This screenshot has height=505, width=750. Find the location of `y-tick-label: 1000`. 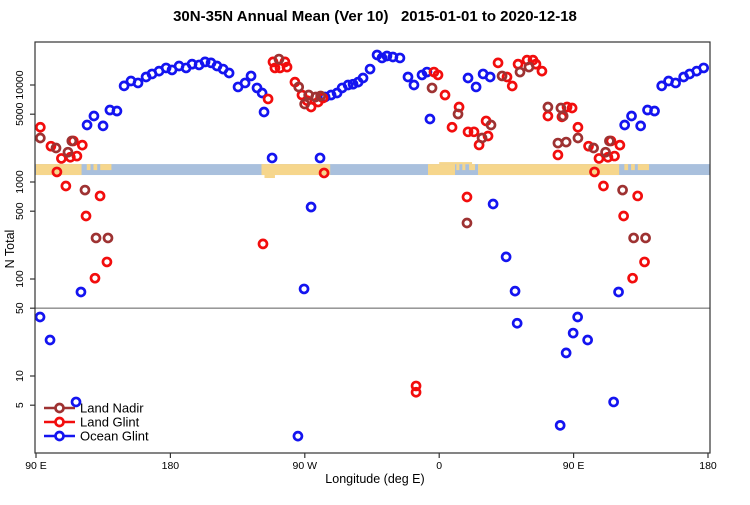

y-tick-label: 1000 is located at coordinates (20, 182).